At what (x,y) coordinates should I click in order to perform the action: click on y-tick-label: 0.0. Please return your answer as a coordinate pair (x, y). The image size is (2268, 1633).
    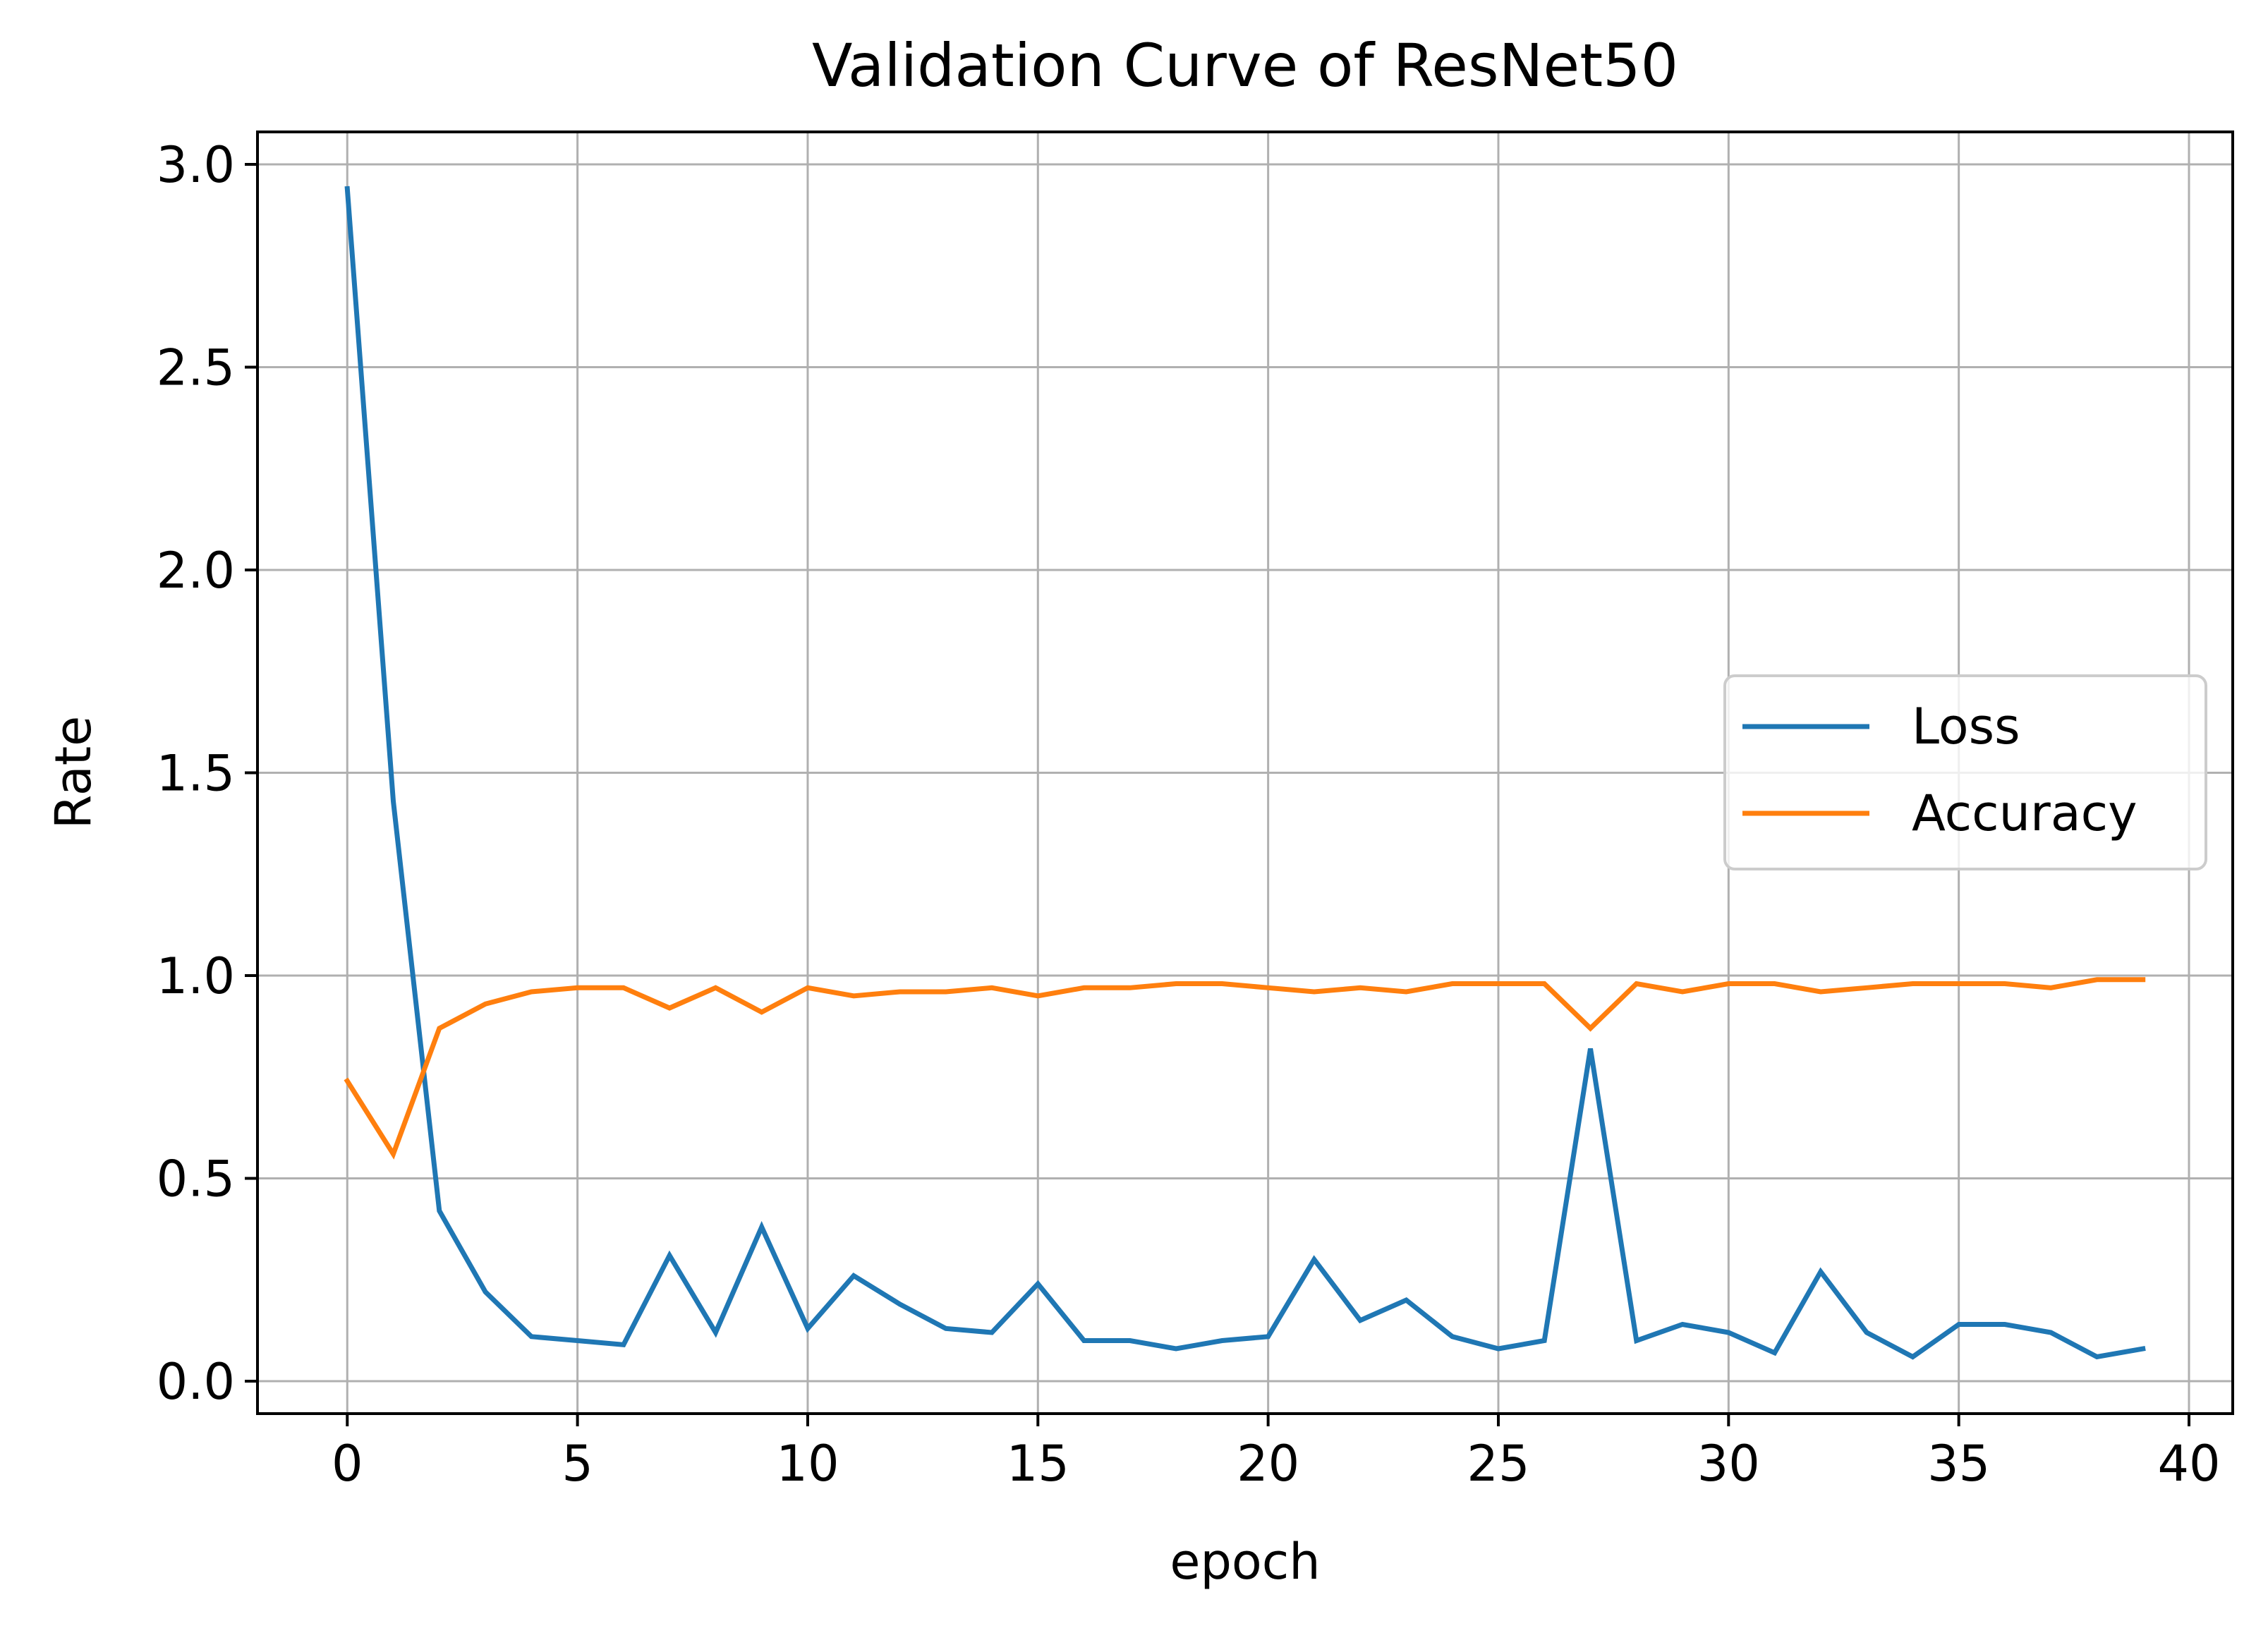
    Looking at the image, I should click on (196, 1382).